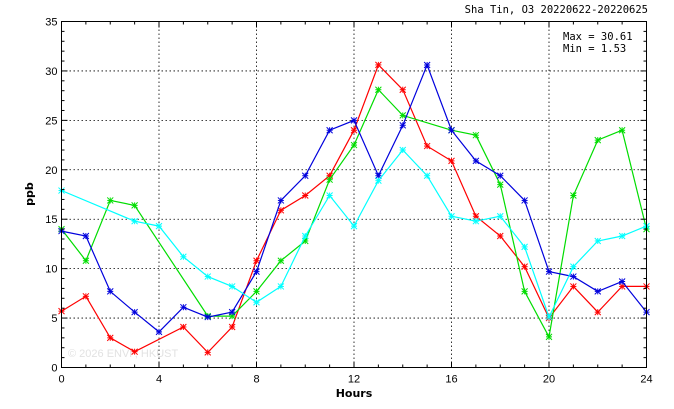 The width and height of the screenshot is (674, 409). I want to click on y-tick-label: 15, so click(51, 220).